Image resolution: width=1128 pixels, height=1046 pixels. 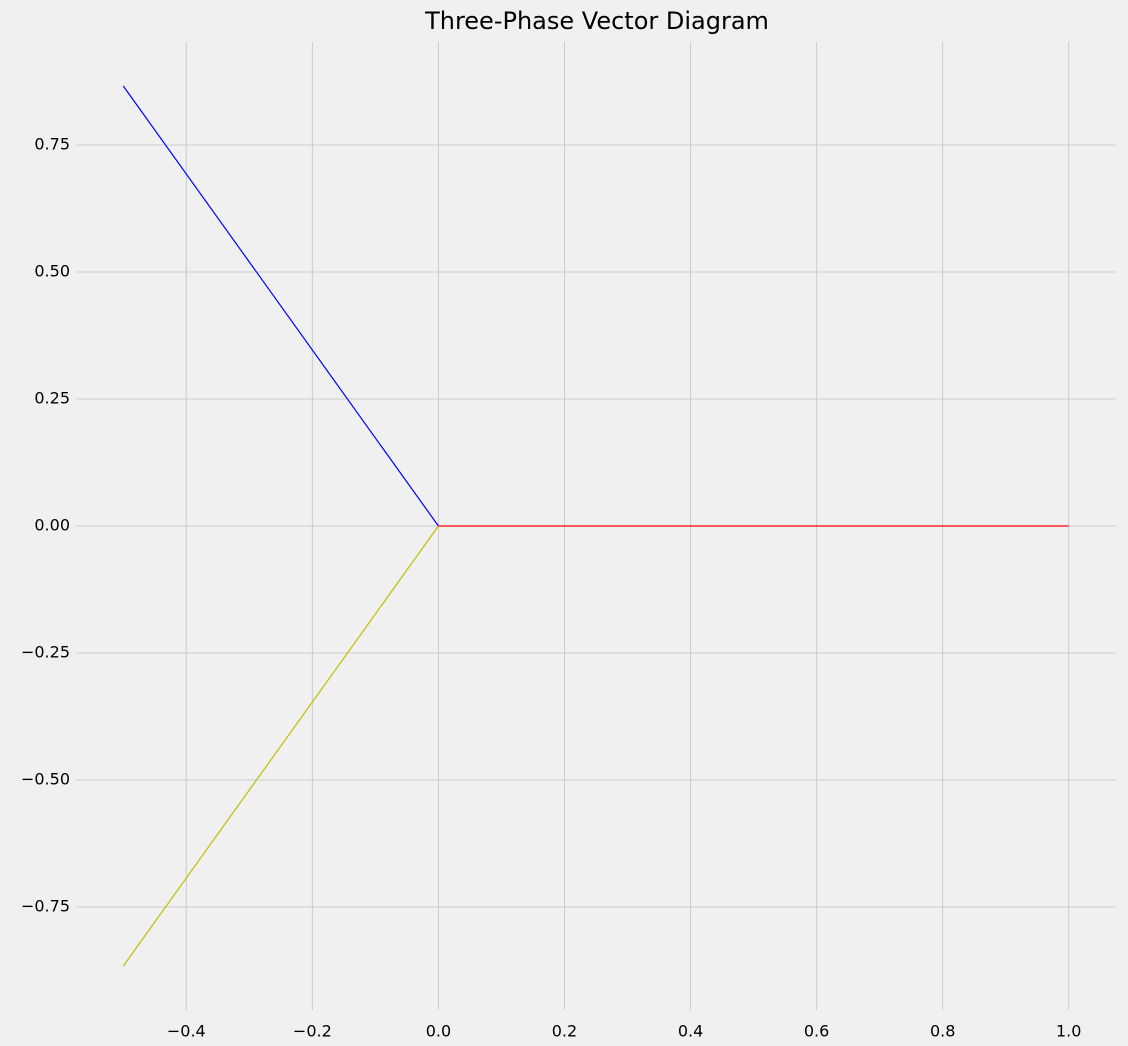 What do you see at coordinates (45, 779) in the screenshot?
I see `y-tick-label: −0.50` at bounding box center [45, 779].